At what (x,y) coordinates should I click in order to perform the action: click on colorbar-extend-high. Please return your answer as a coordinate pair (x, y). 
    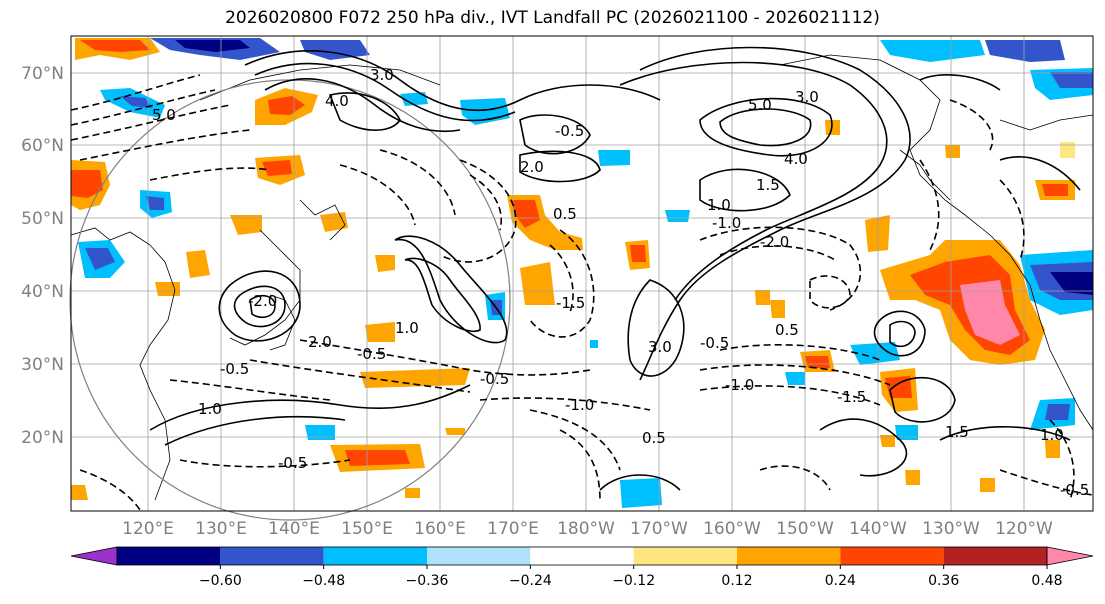
    Looking at the image, I should click on (1070, 556).